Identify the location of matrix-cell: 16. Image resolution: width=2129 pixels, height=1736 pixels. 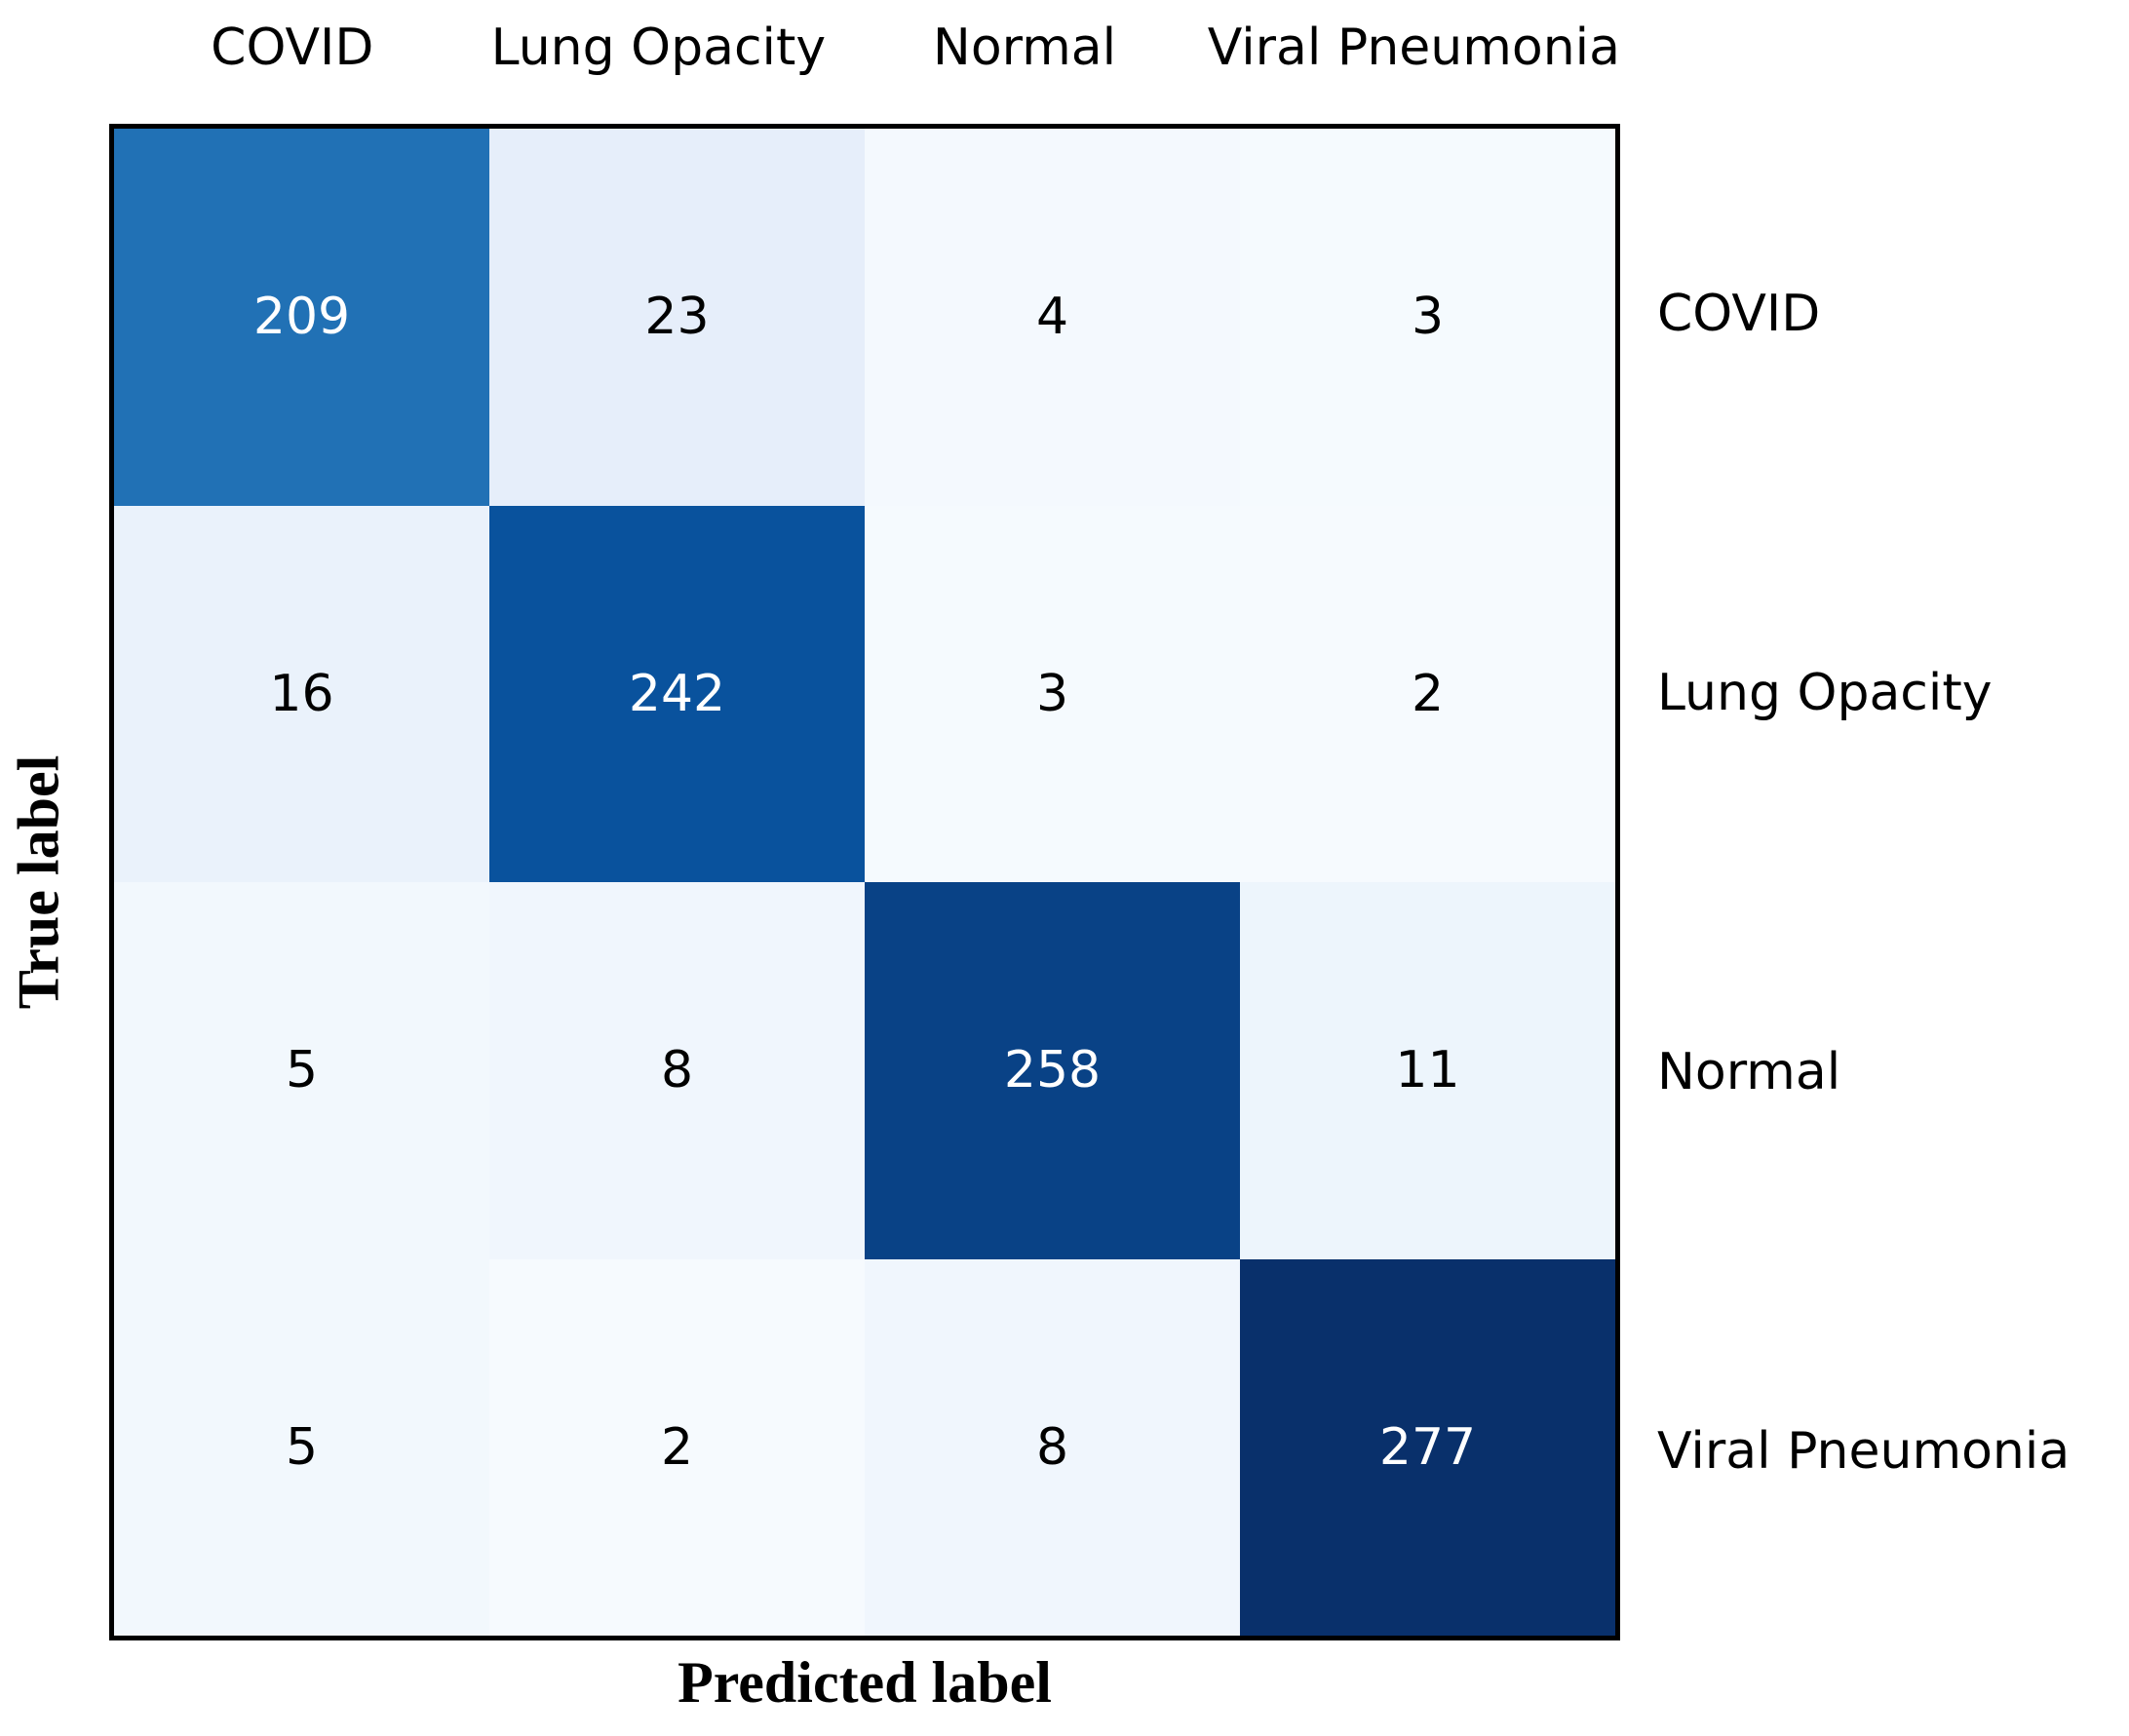
(301, 693).